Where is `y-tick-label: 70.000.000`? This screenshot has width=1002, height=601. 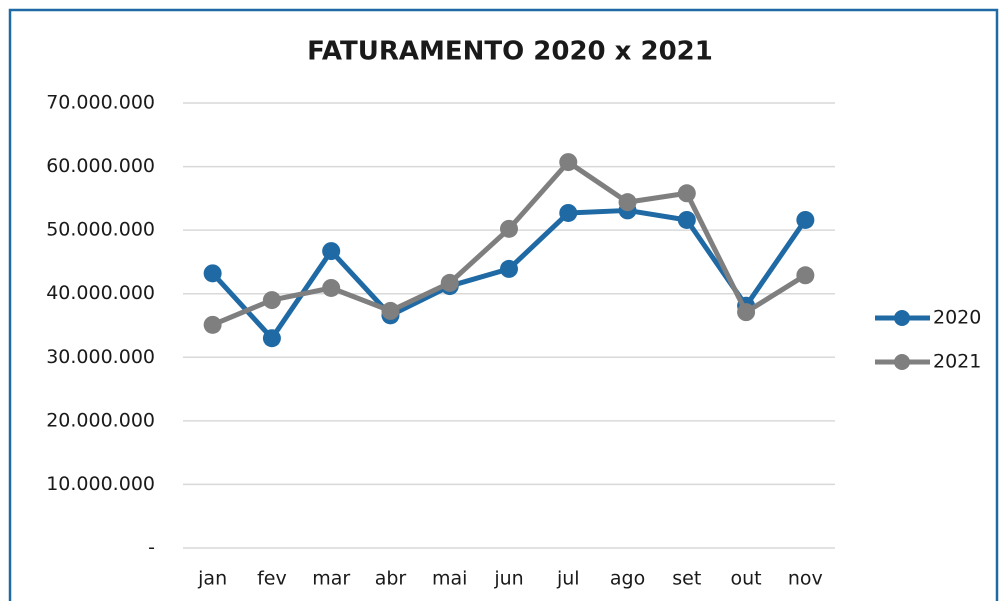
y-tick-label: 70.000.000 is located at coordinates (100, 103).